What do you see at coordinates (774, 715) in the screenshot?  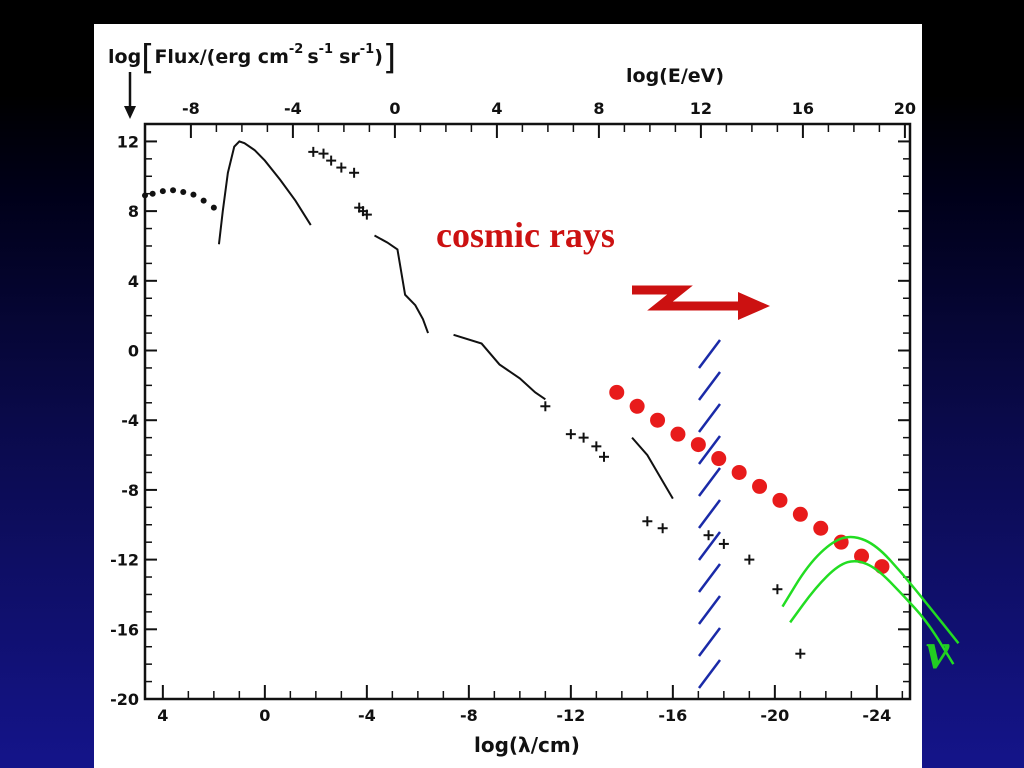 I see `x-tick-label: -20` at bounding box center [774, 715].